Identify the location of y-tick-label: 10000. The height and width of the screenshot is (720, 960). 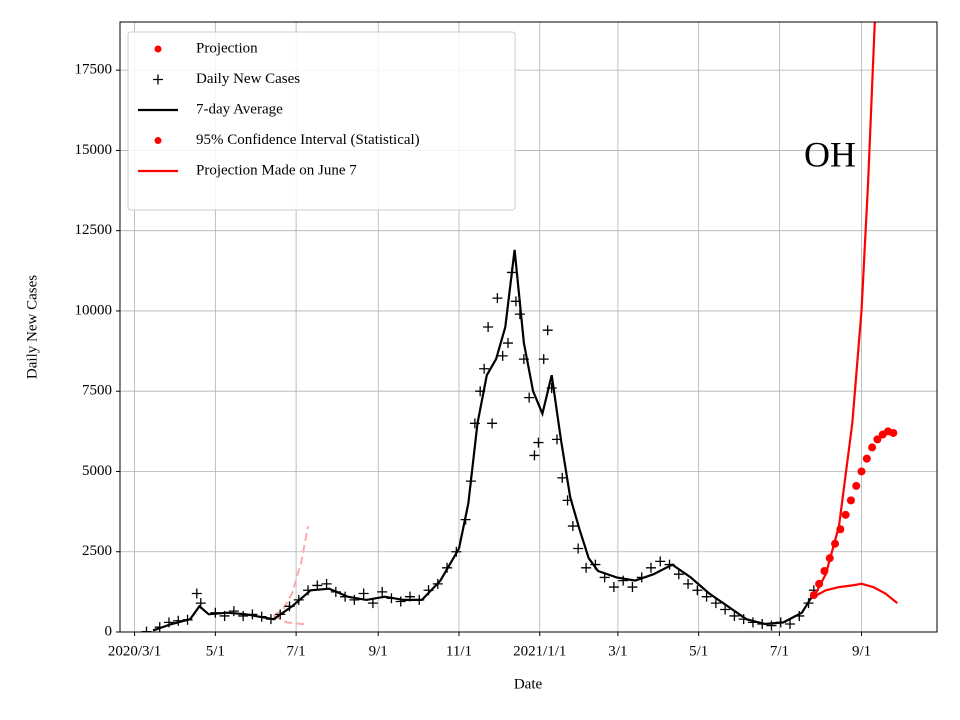
(94, 310).